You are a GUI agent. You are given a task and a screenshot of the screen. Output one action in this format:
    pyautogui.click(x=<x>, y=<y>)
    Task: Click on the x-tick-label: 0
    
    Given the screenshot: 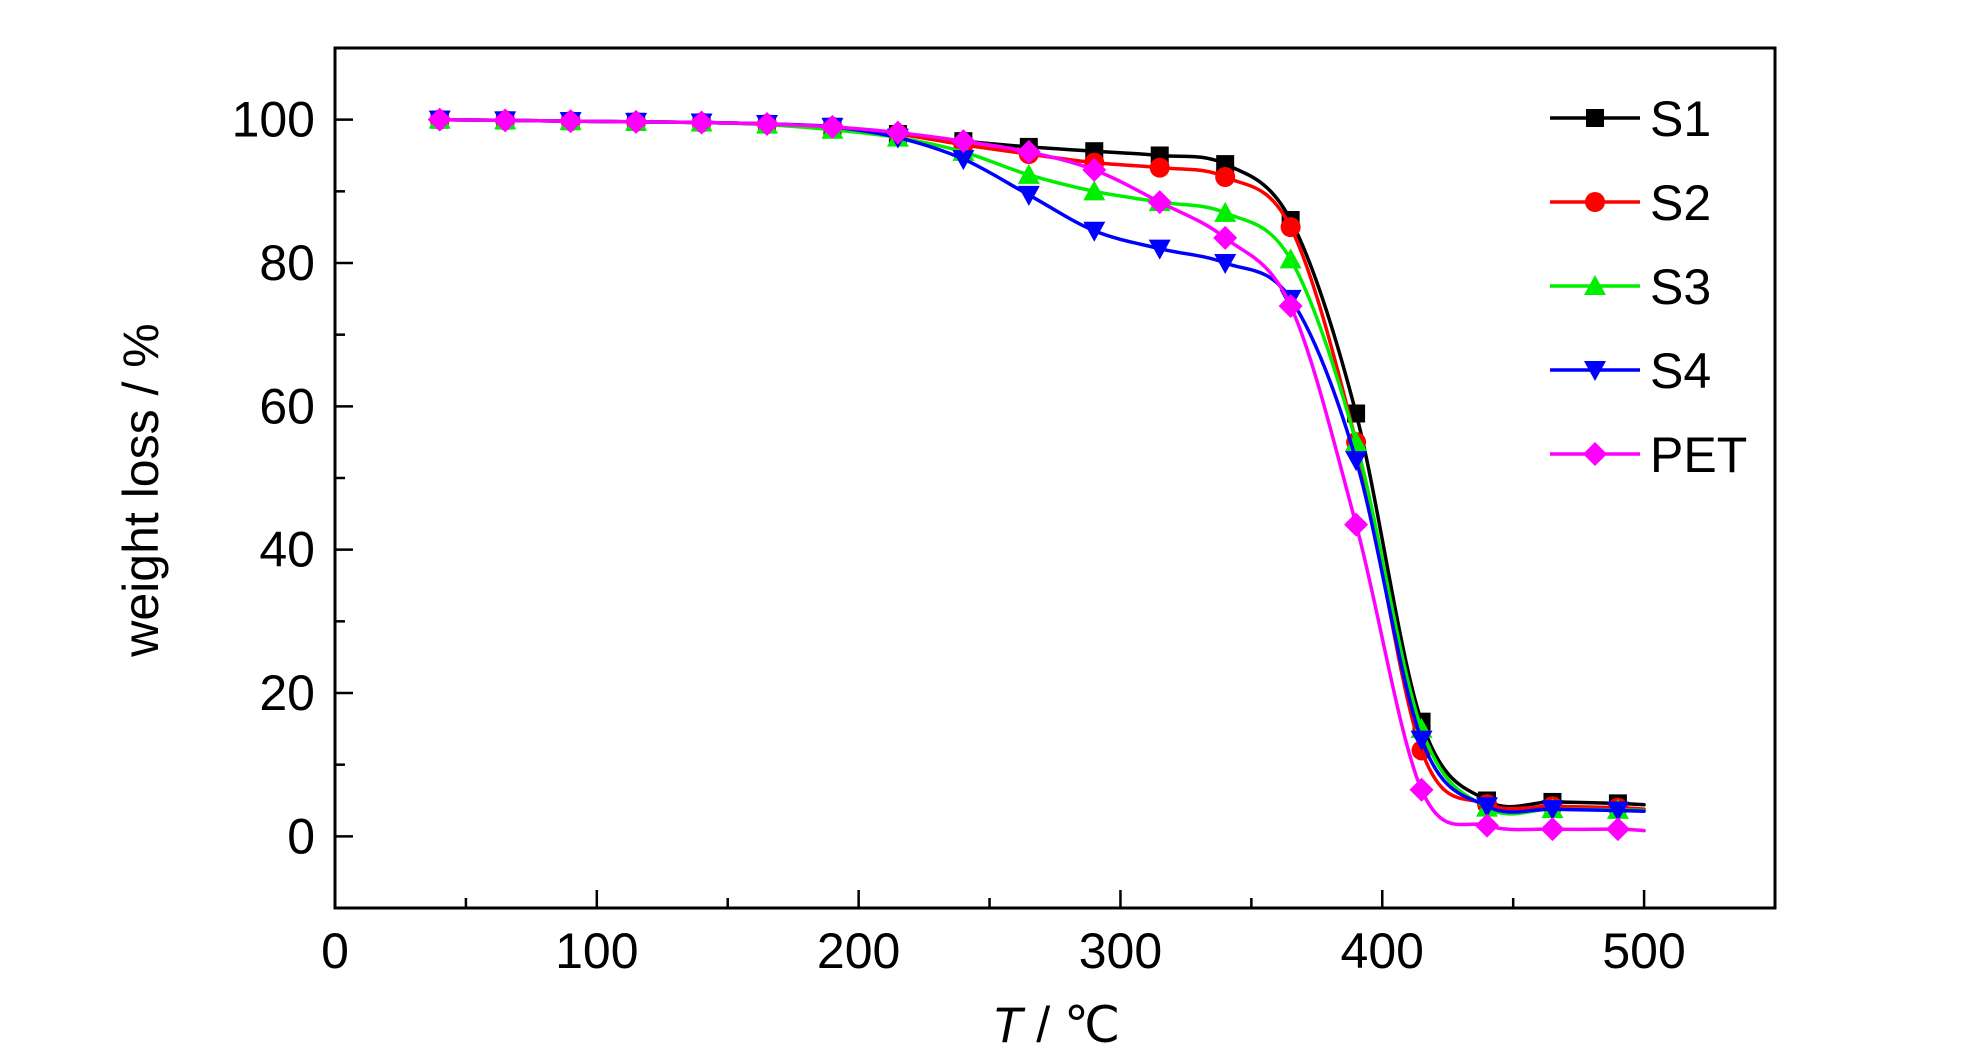 What is the action you would take?
    pyautogui.click(x=335, y=951)
    